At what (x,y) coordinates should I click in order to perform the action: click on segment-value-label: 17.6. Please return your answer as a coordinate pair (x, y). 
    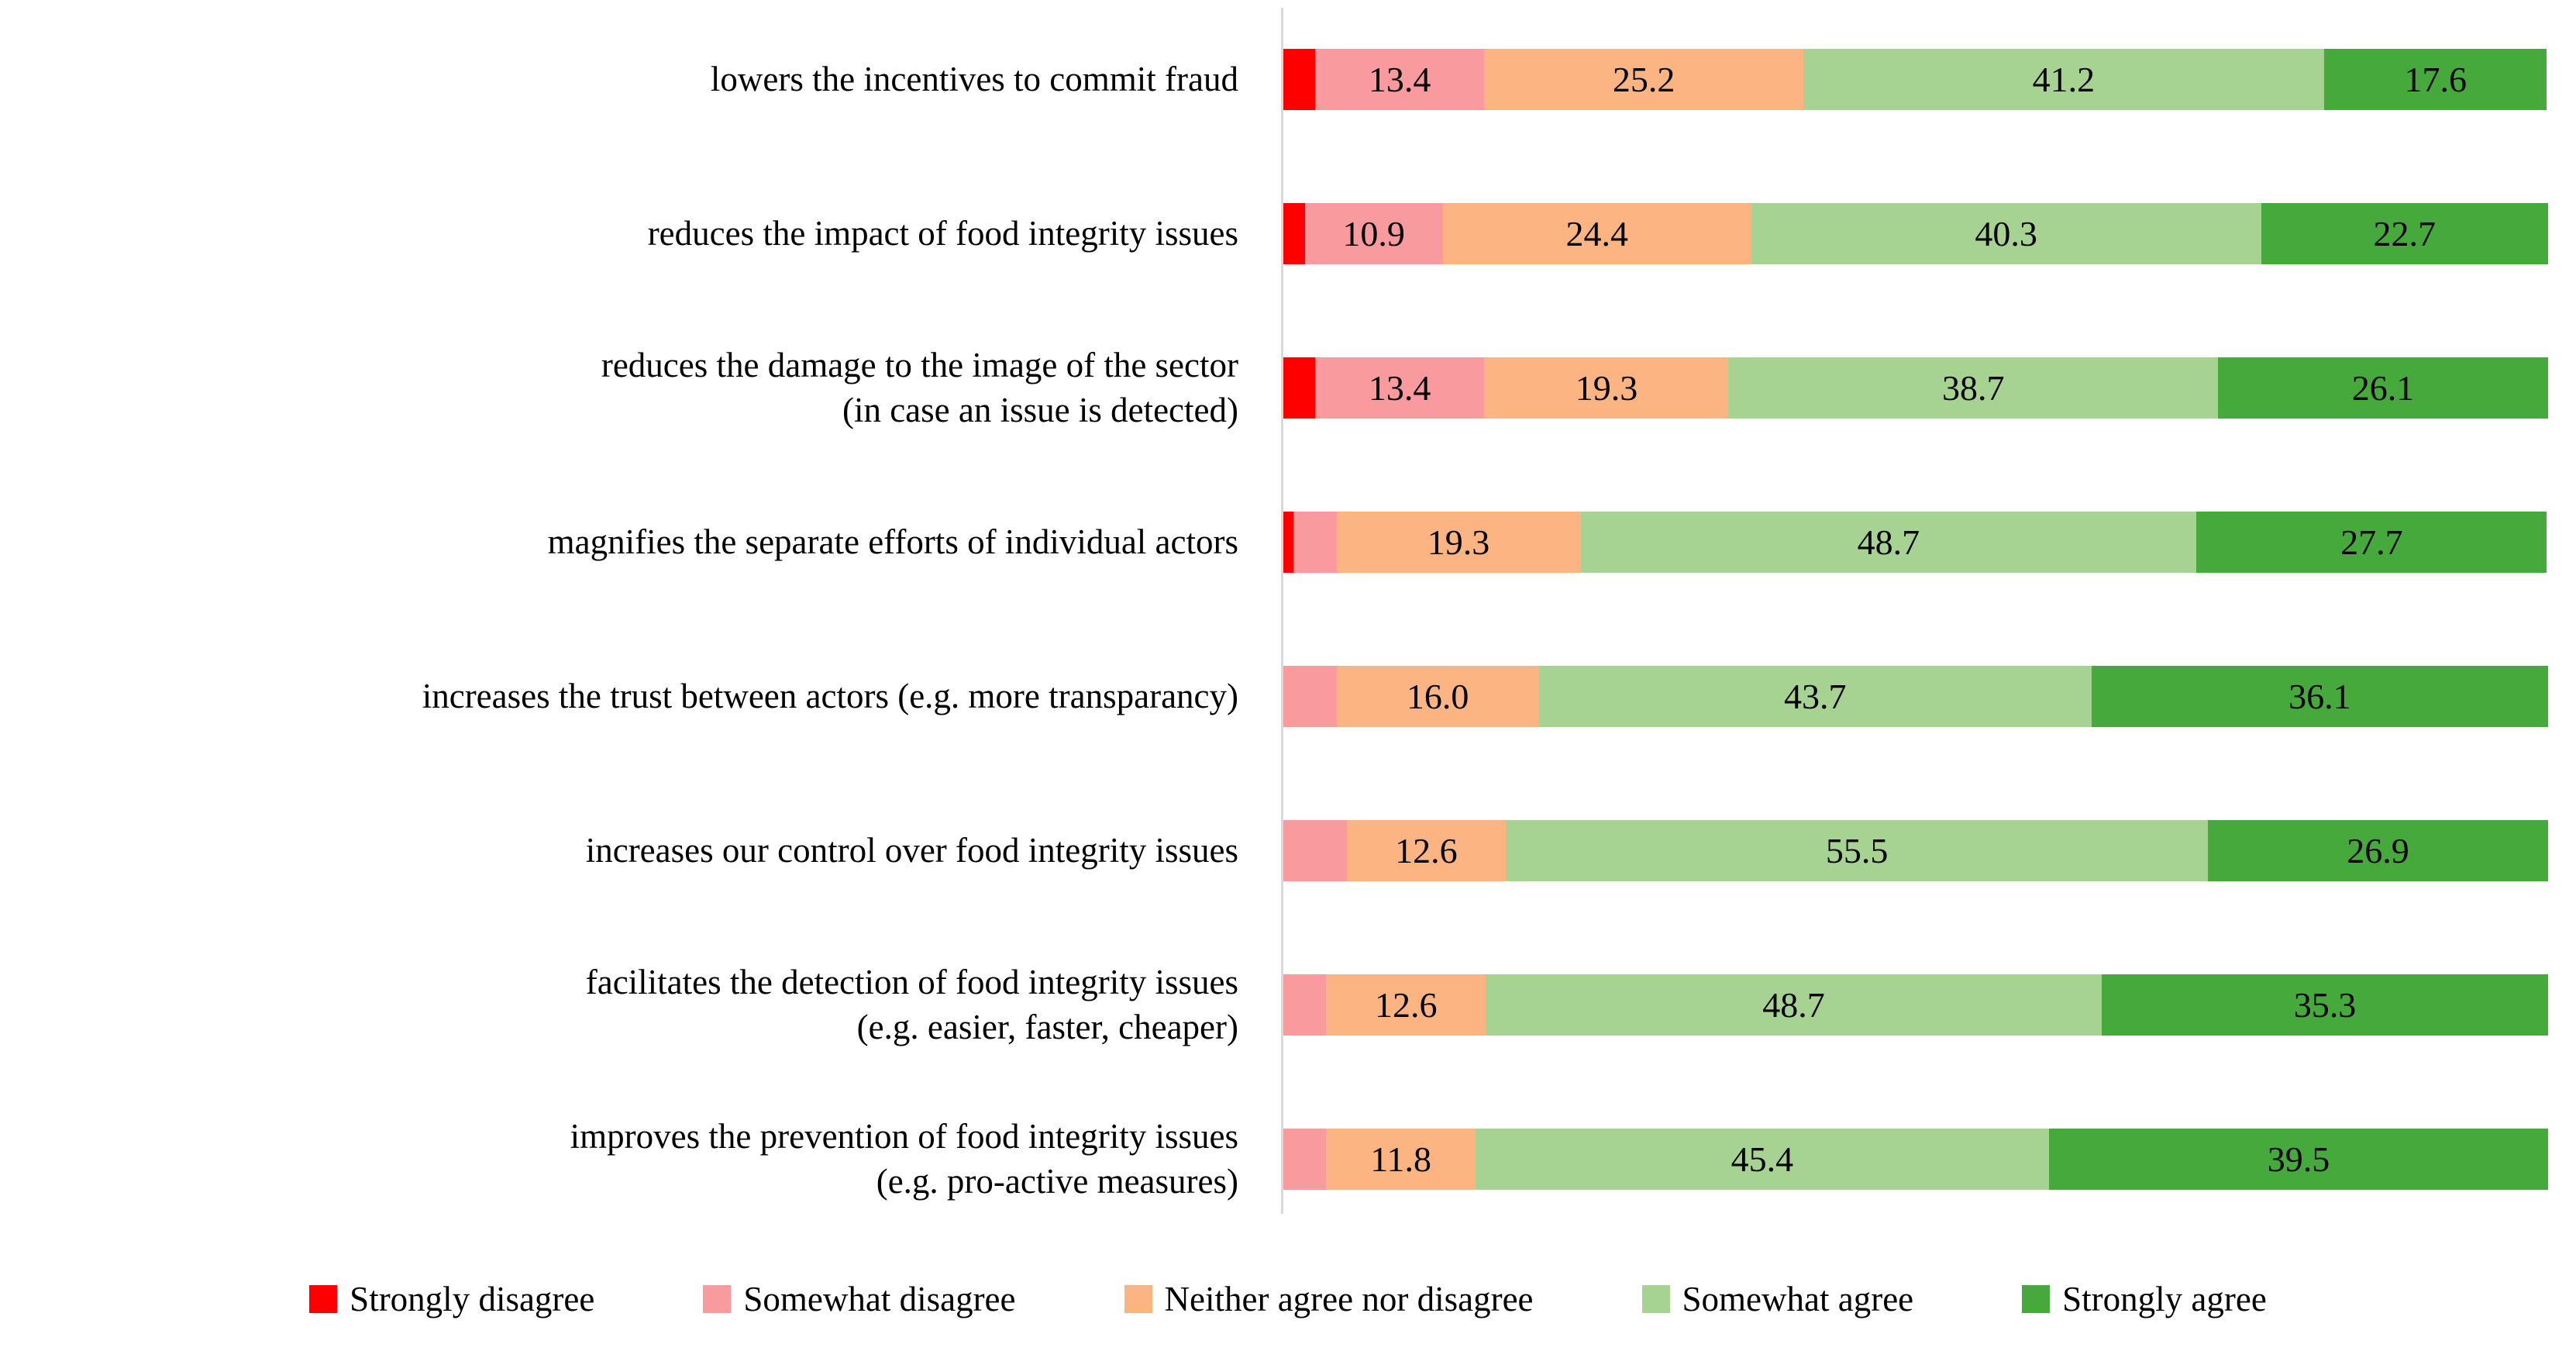
    Looking at the image, I should click on (2435, 80).